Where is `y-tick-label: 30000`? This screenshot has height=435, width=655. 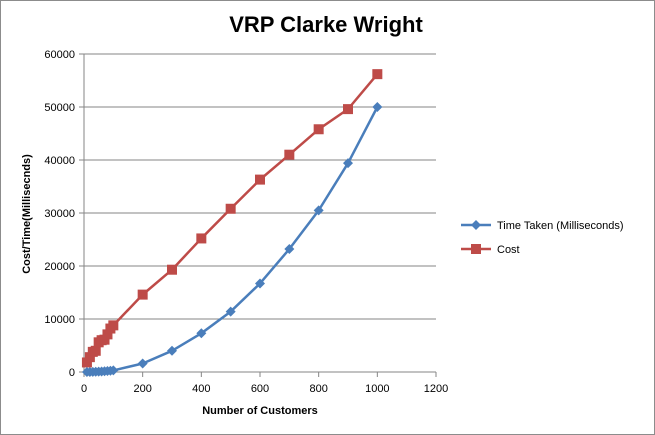
y-tick-label: 30000 is located at coordinates (59, 214).